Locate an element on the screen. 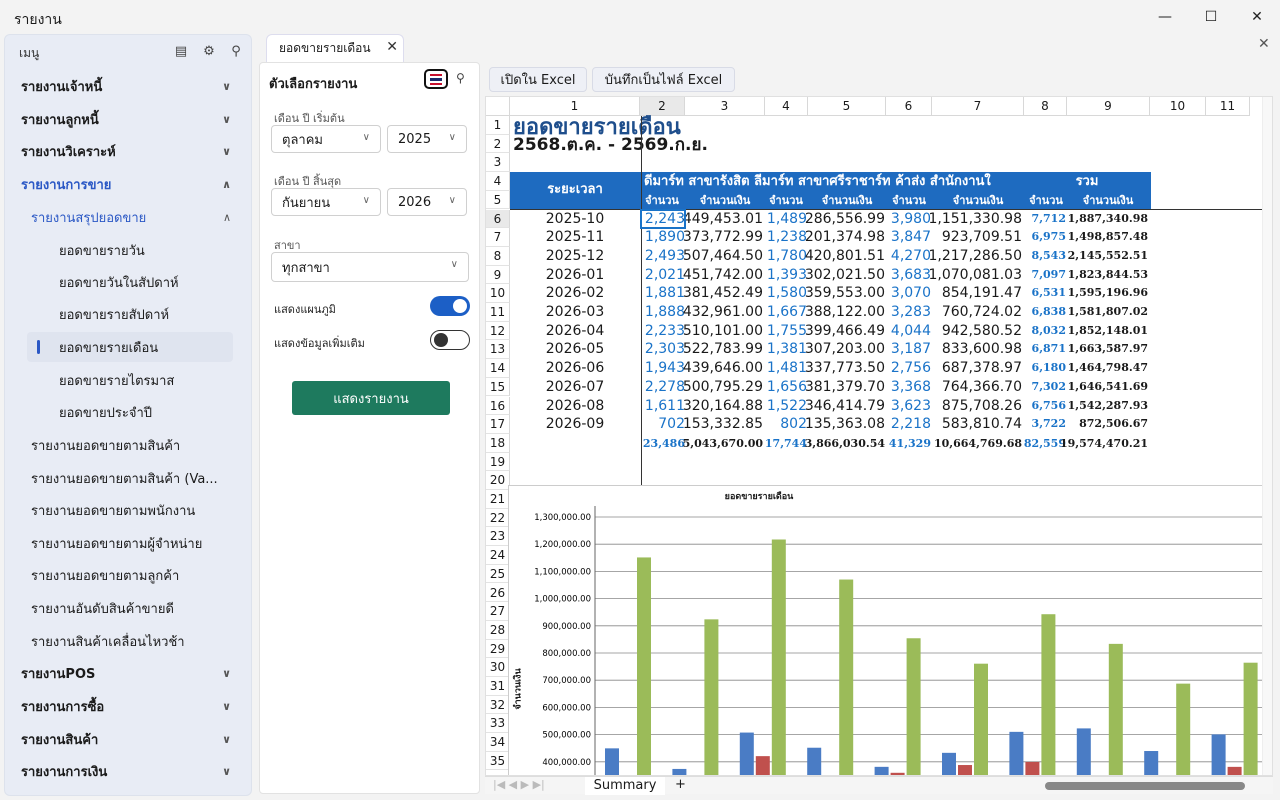 The height and width of the screenshot is (800, 1280). sidebar-item: รายงานสินค้าเคลื่อนไหวช้า is located at coordinates (128, 641).